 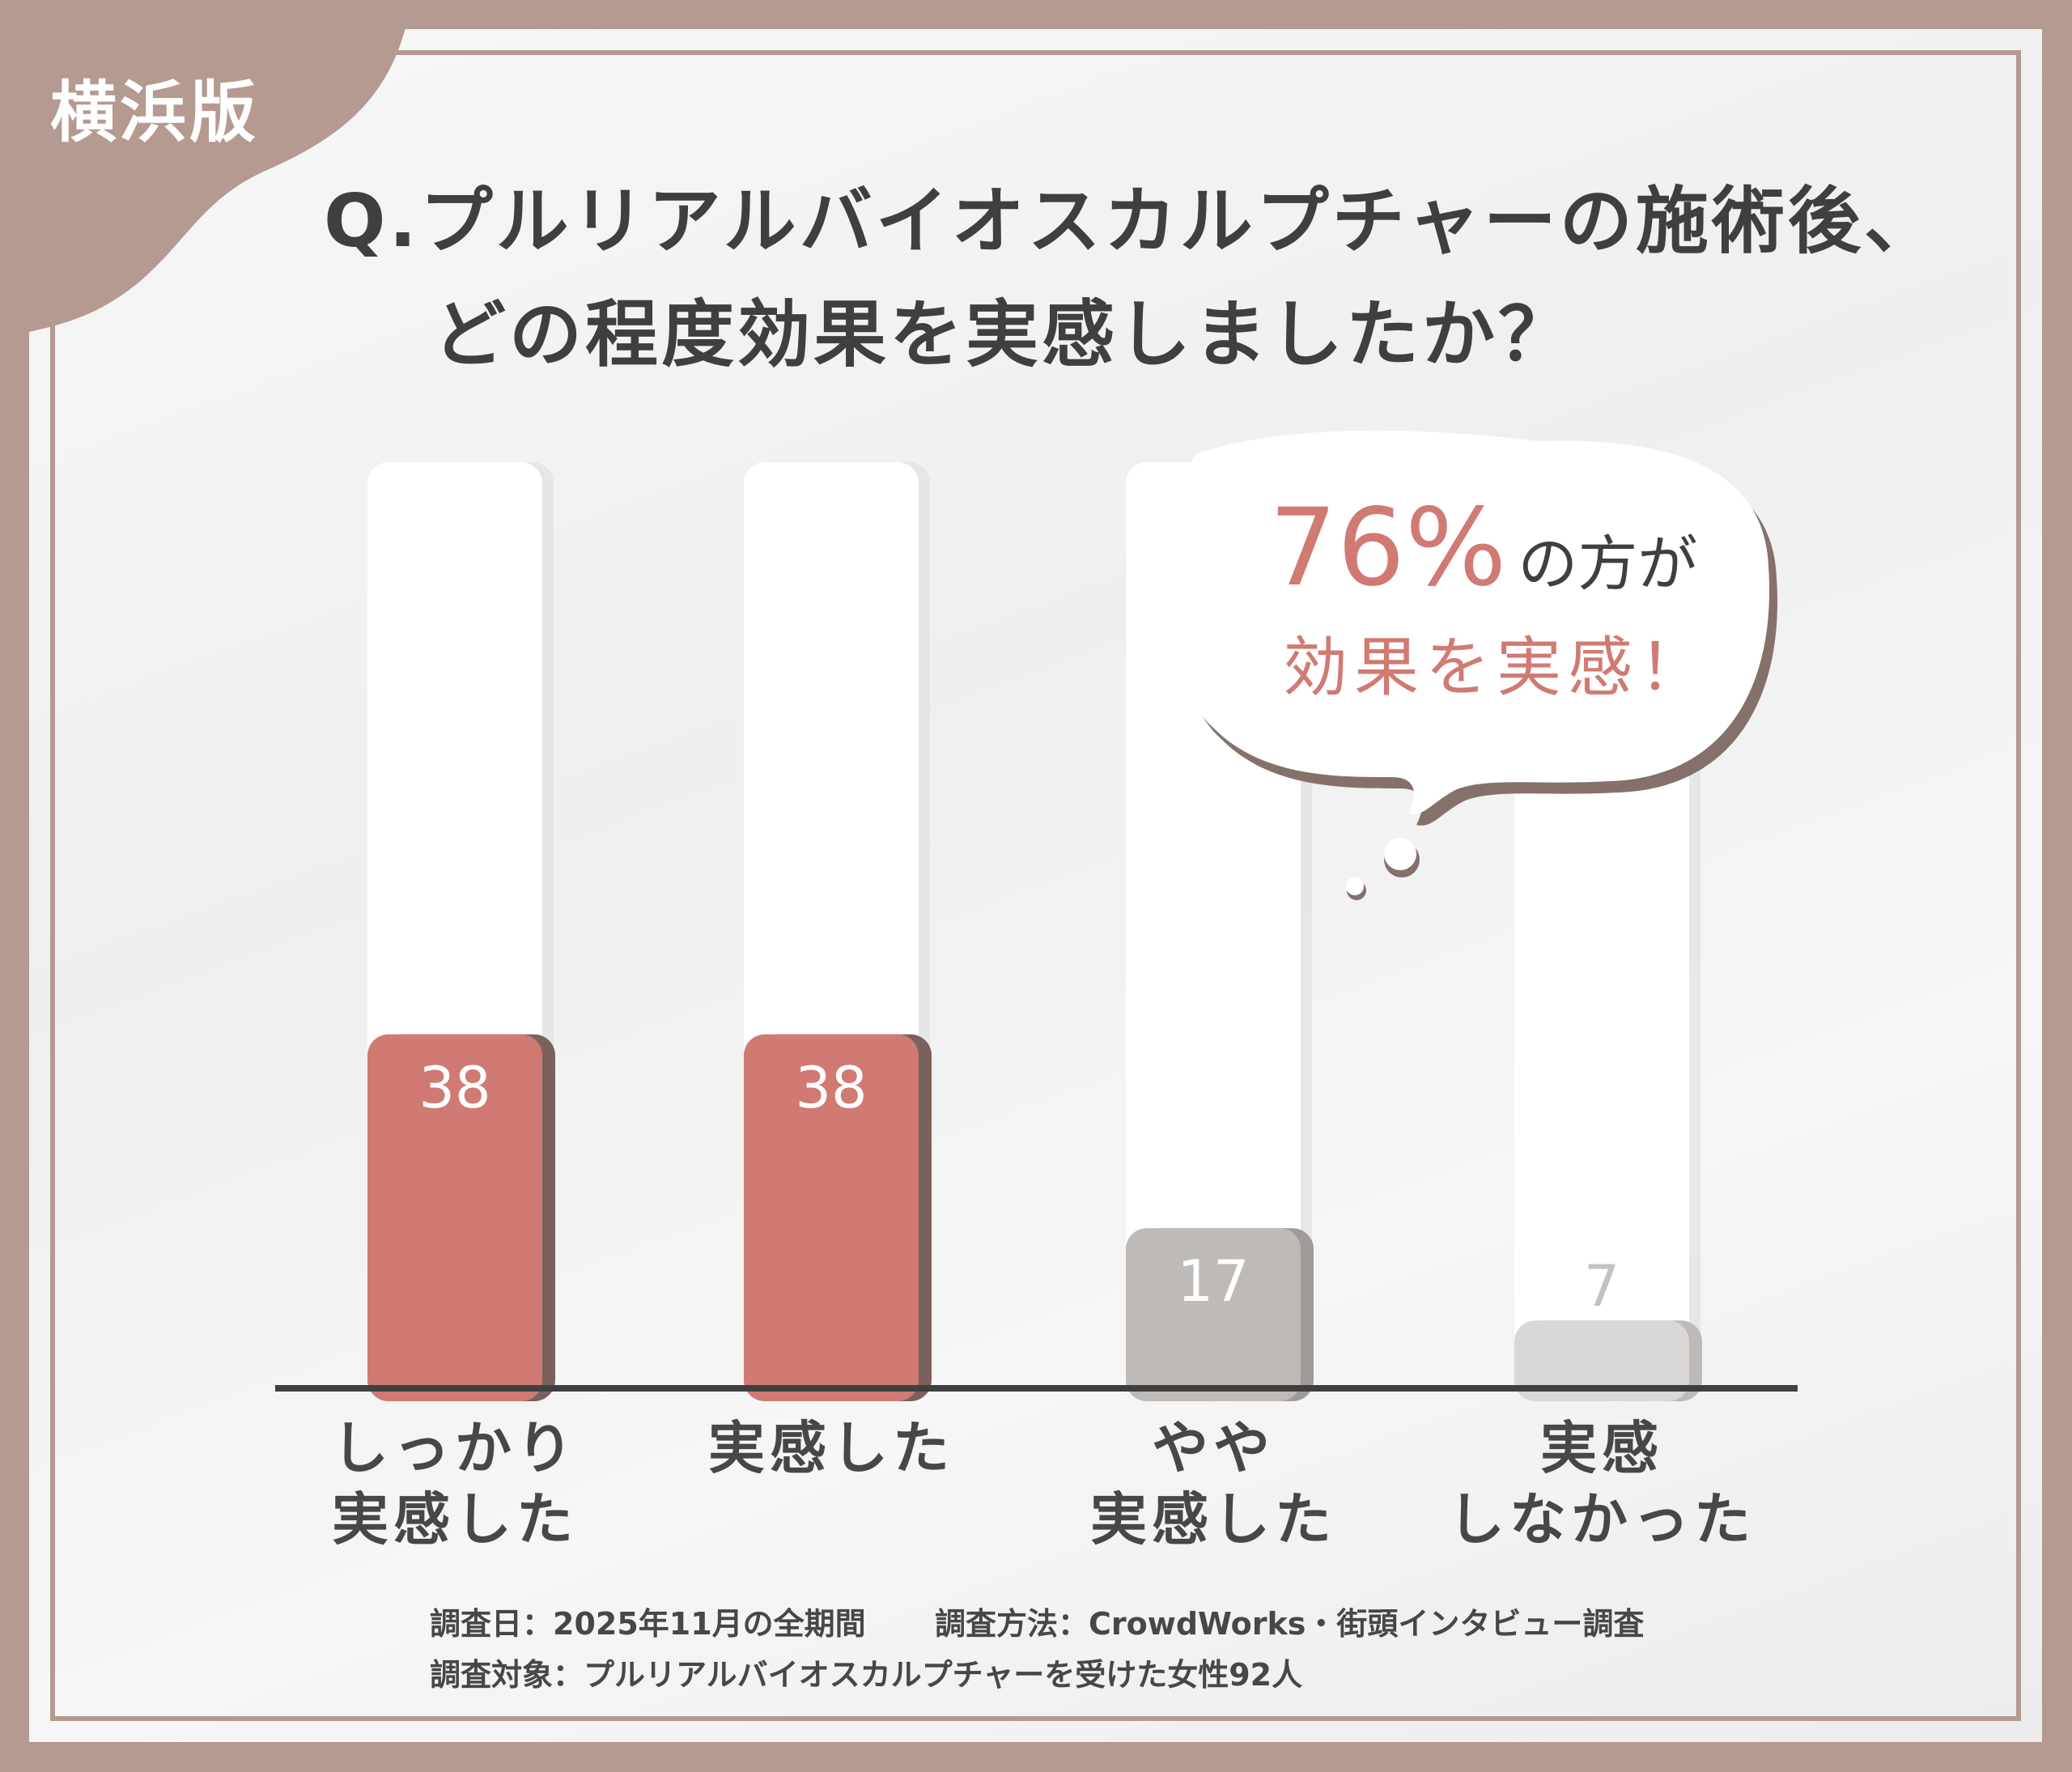 I want to click on category-label-line: やや, so click(x=1213, y=1448).